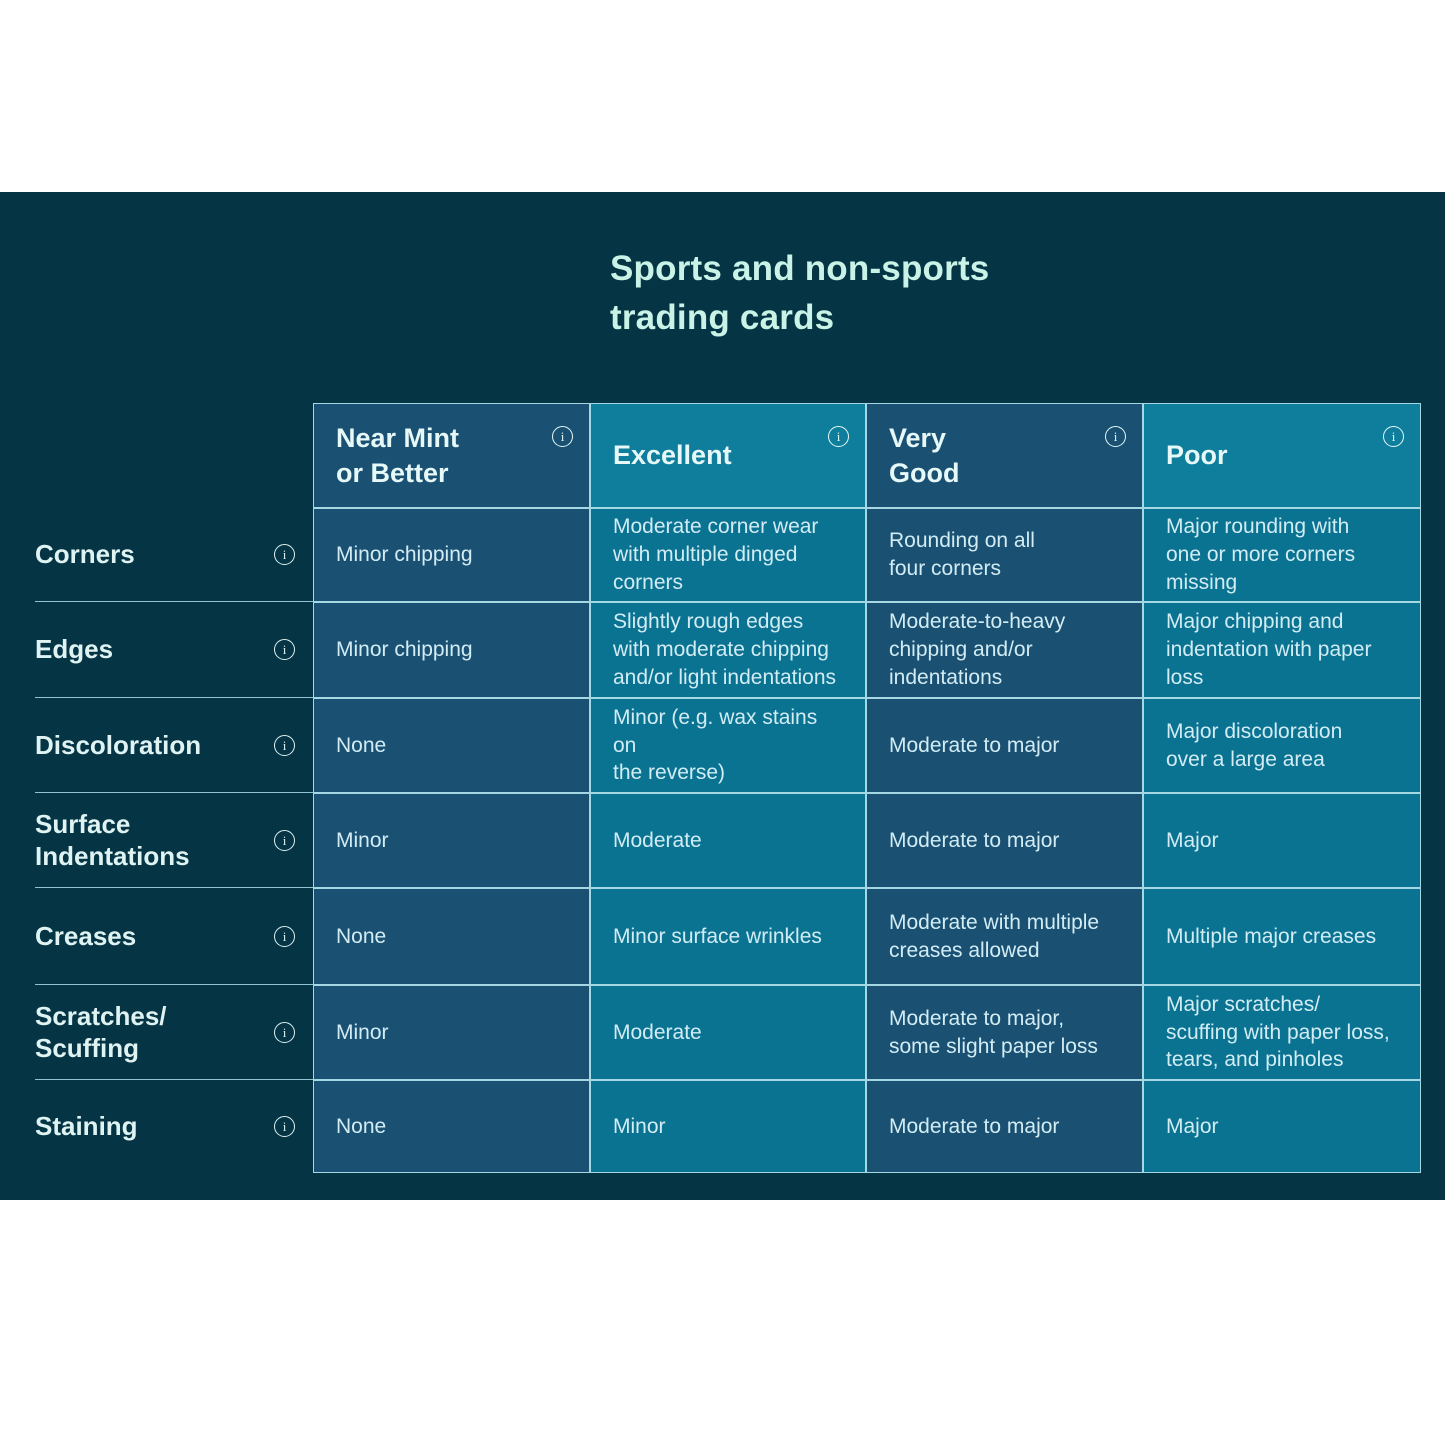 The image size is (1445, 1445). What do you see at coordinates (112, 840) in the screenshot?
I see `row-label-text: Surface Indentations` at bounding box center [112, 840].